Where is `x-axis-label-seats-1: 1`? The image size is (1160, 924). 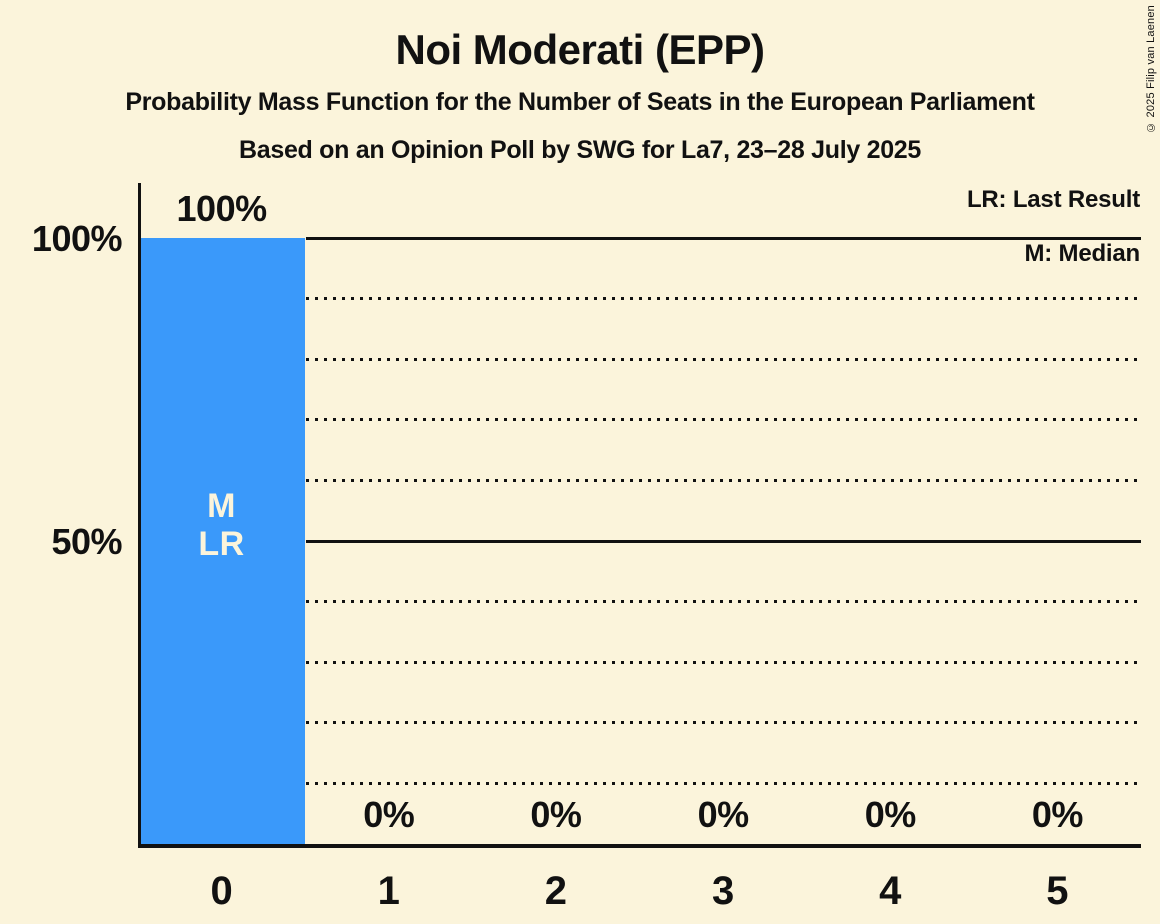 x-axis-label-seats-1: 1 is located at coordinates (388, 891).